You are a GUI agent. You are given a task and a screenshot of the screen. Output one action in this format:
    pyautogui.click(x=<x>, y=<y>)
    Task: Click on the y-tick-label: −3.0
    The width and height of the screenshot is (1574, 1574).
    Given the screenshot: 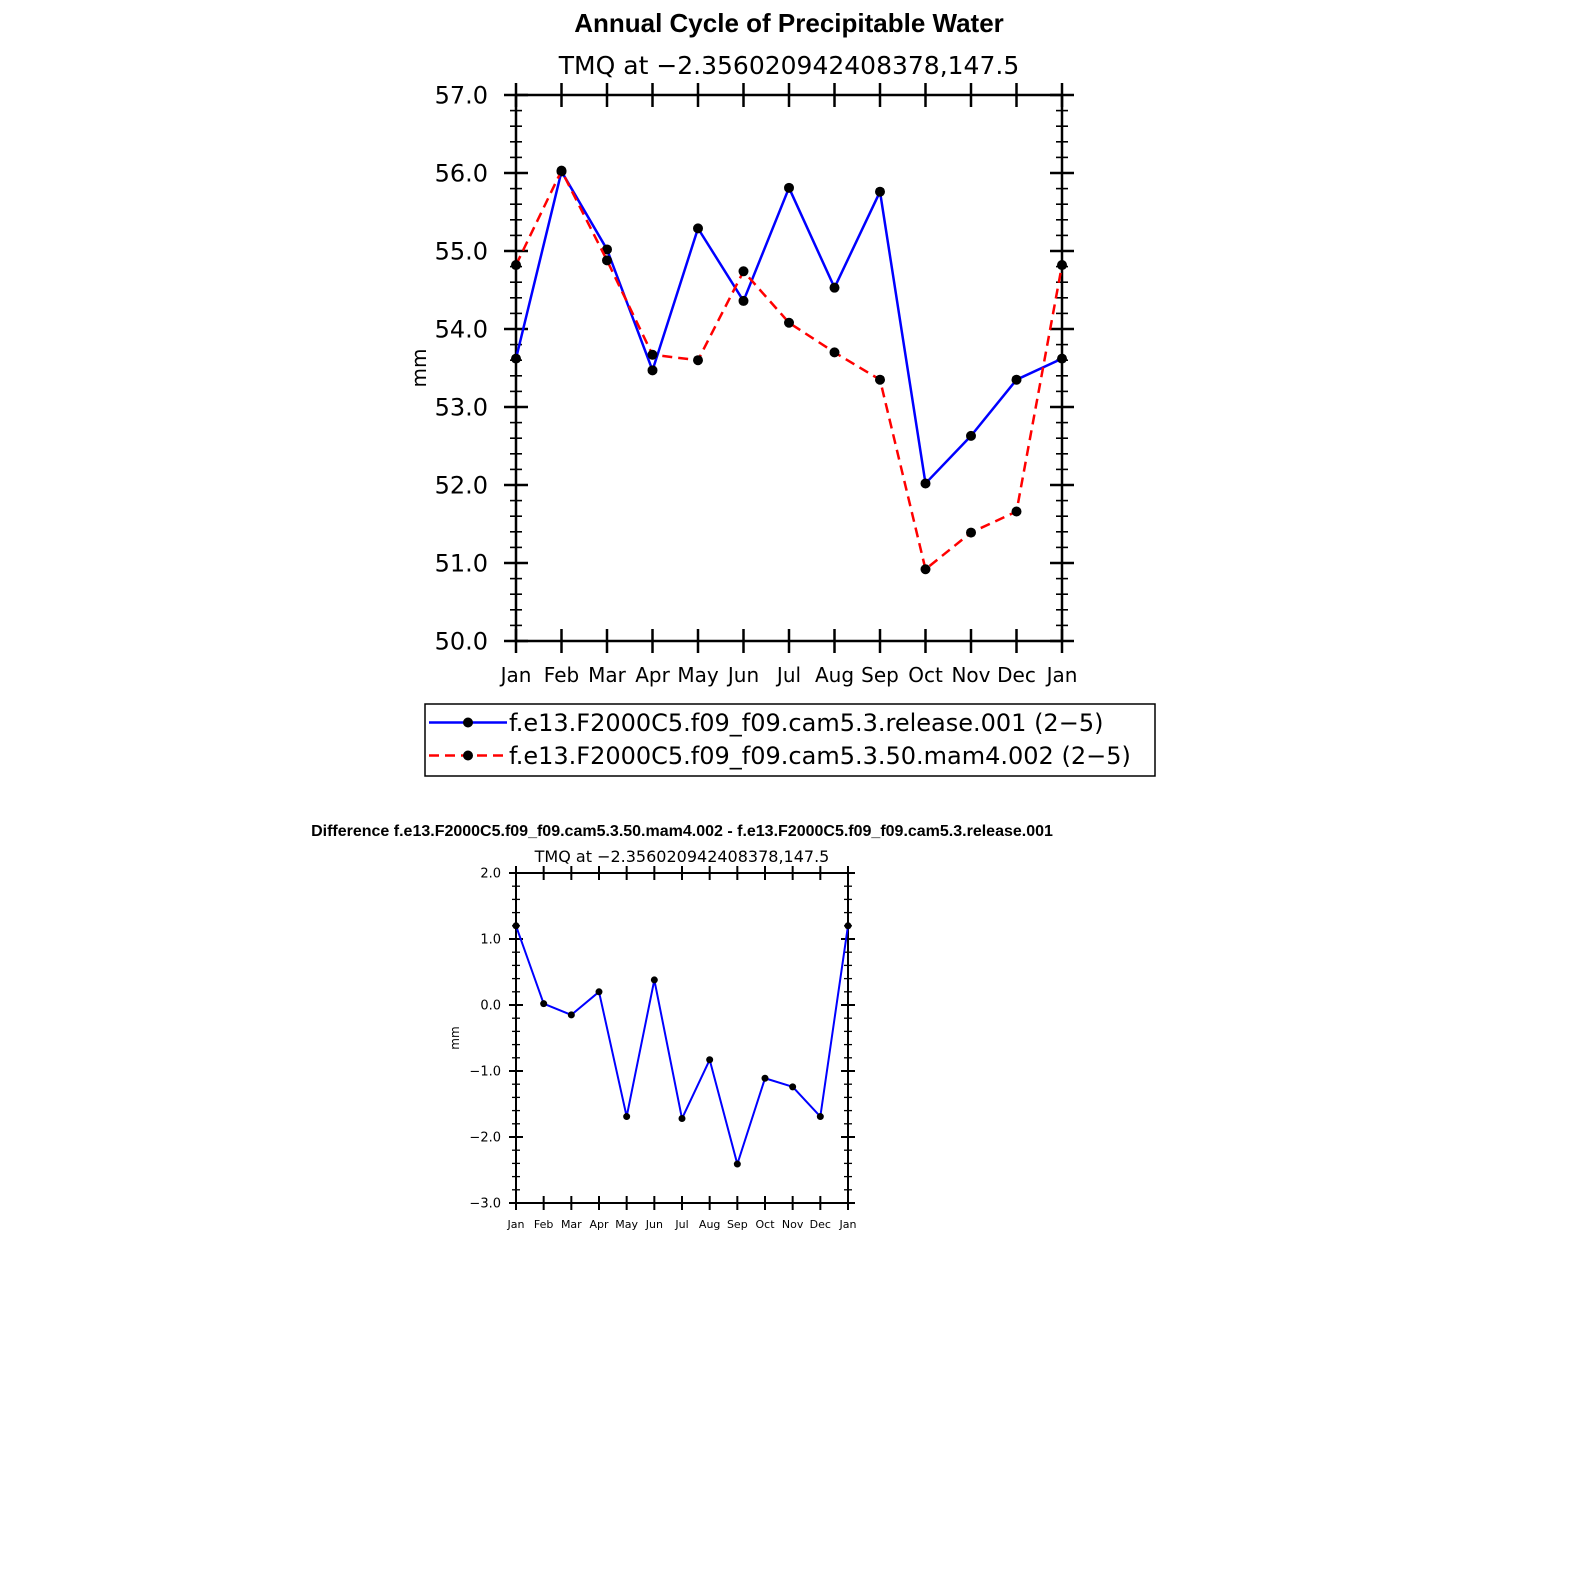 What is the action you would take?
    pyautogui.click(x=485, y=1204)
    